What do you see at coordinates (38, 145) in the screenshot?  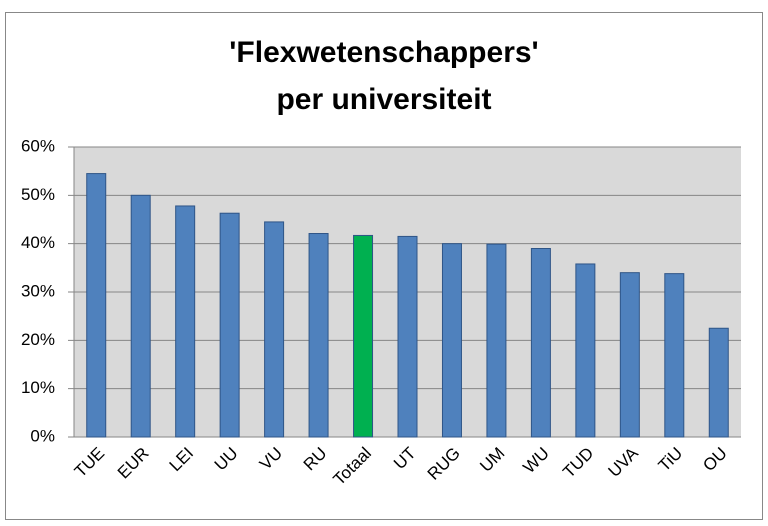 I see `y-tick-label: 60%` at bounding box center [38, 145].